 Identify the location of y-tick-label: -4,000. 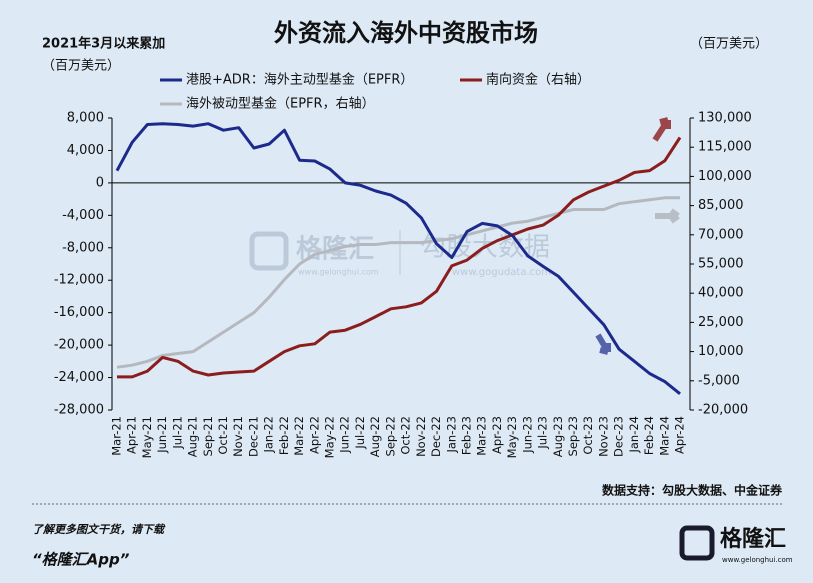
(83, 215).